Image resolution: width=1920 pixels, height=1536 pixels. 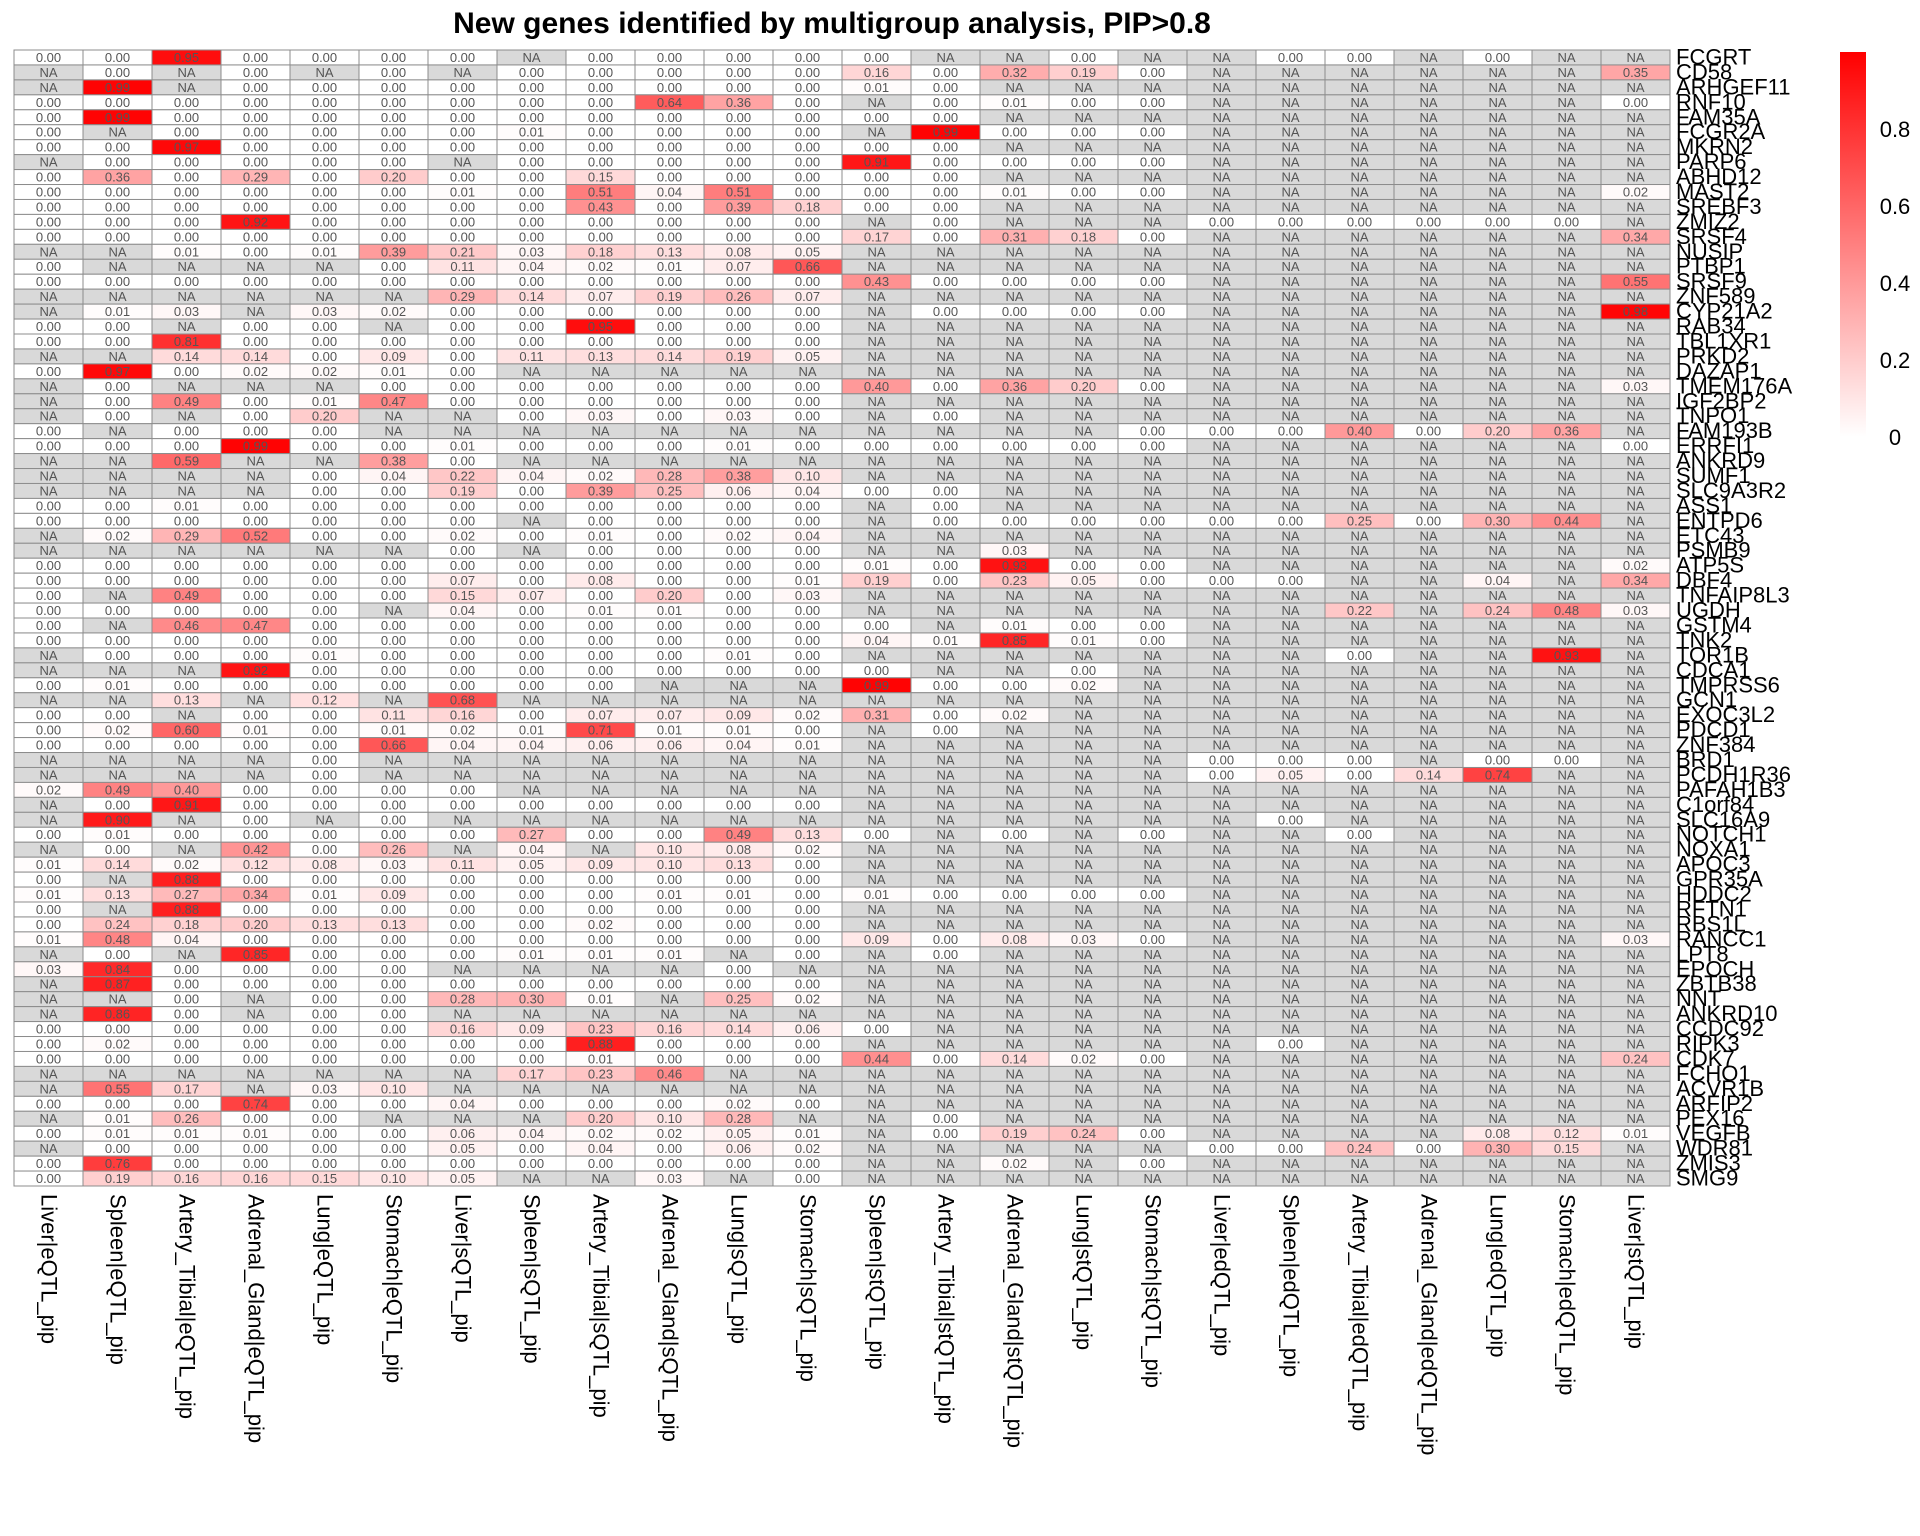 I want to click on cell-value-label: 0.24, so click(x=1497, y=610).